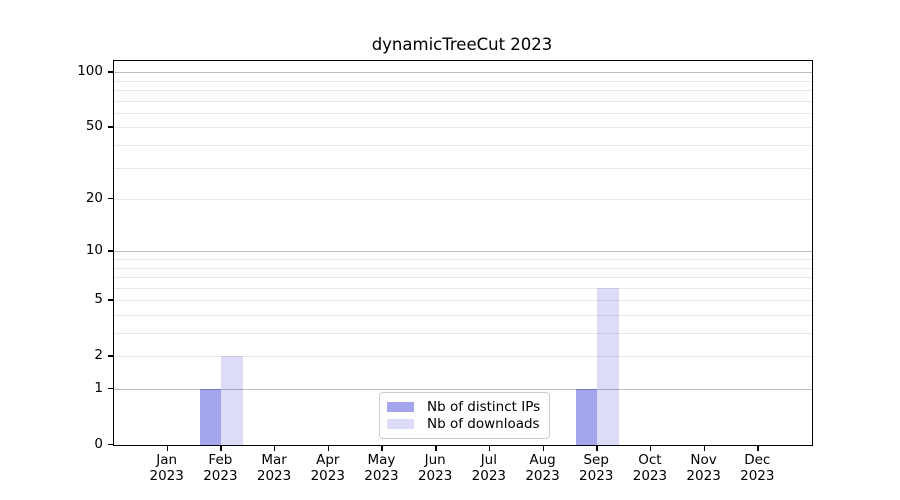  What do you see at coordinates (94, 126) in the screenshot?
I see `y-tick-label: 50` at bounding box center [94, 126].